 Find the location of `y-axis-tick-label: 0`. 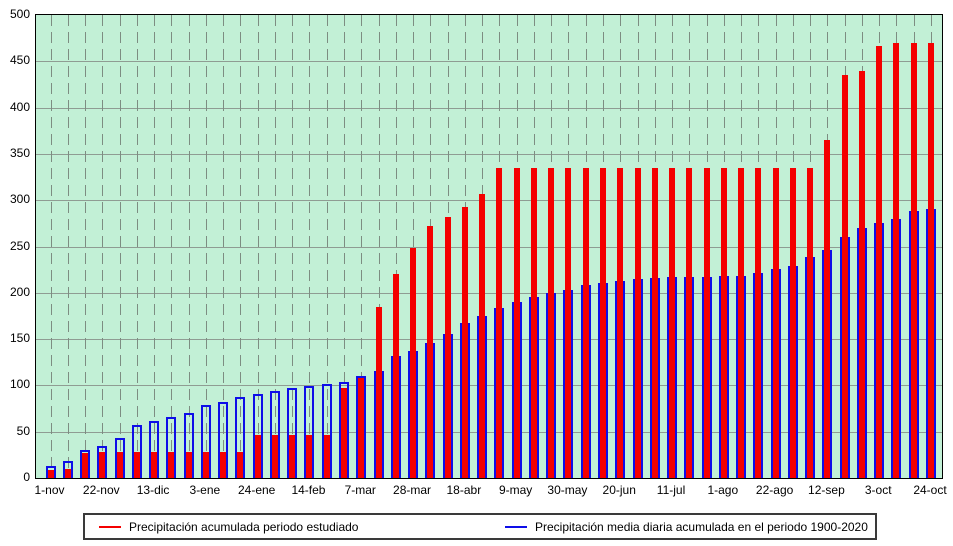

y-axis-tick-label: 0 is located at coordinates (26, 477).